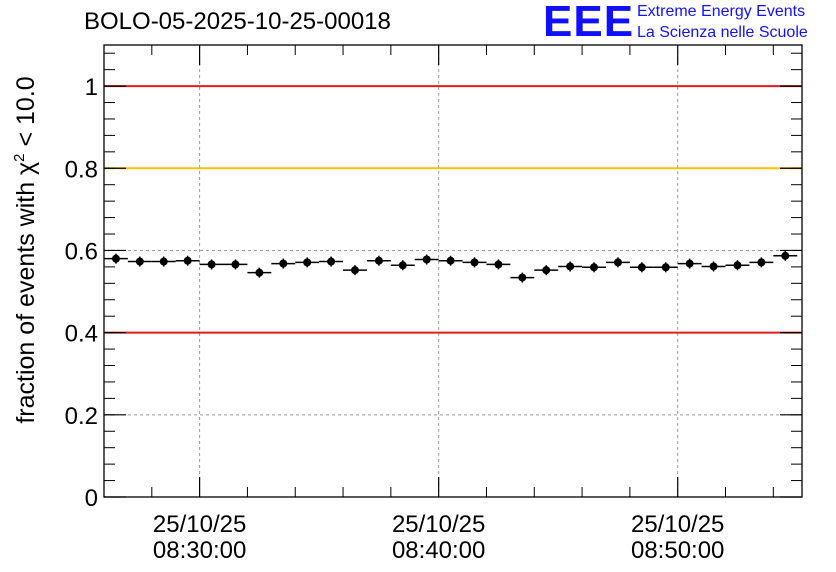 The height and width of the screenshot is (572, 836). What do you see at coordinates (26, 293) in the screenshot?
I see `y-axis-label-main: fraction of events with χ` at bounding box center [26, 293].